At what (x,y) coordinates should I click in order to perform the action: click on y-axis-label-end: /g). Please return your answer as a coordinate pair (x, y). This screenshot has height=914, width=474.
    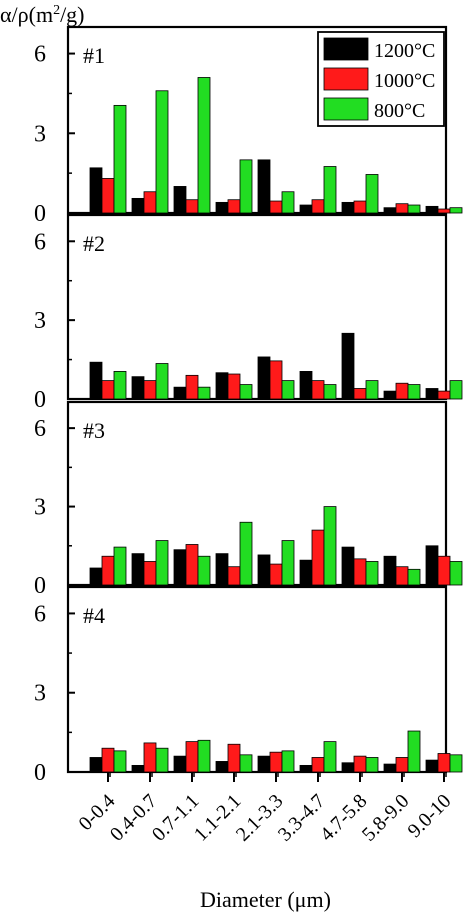
    Looking at the image, I should click on (72, 14).